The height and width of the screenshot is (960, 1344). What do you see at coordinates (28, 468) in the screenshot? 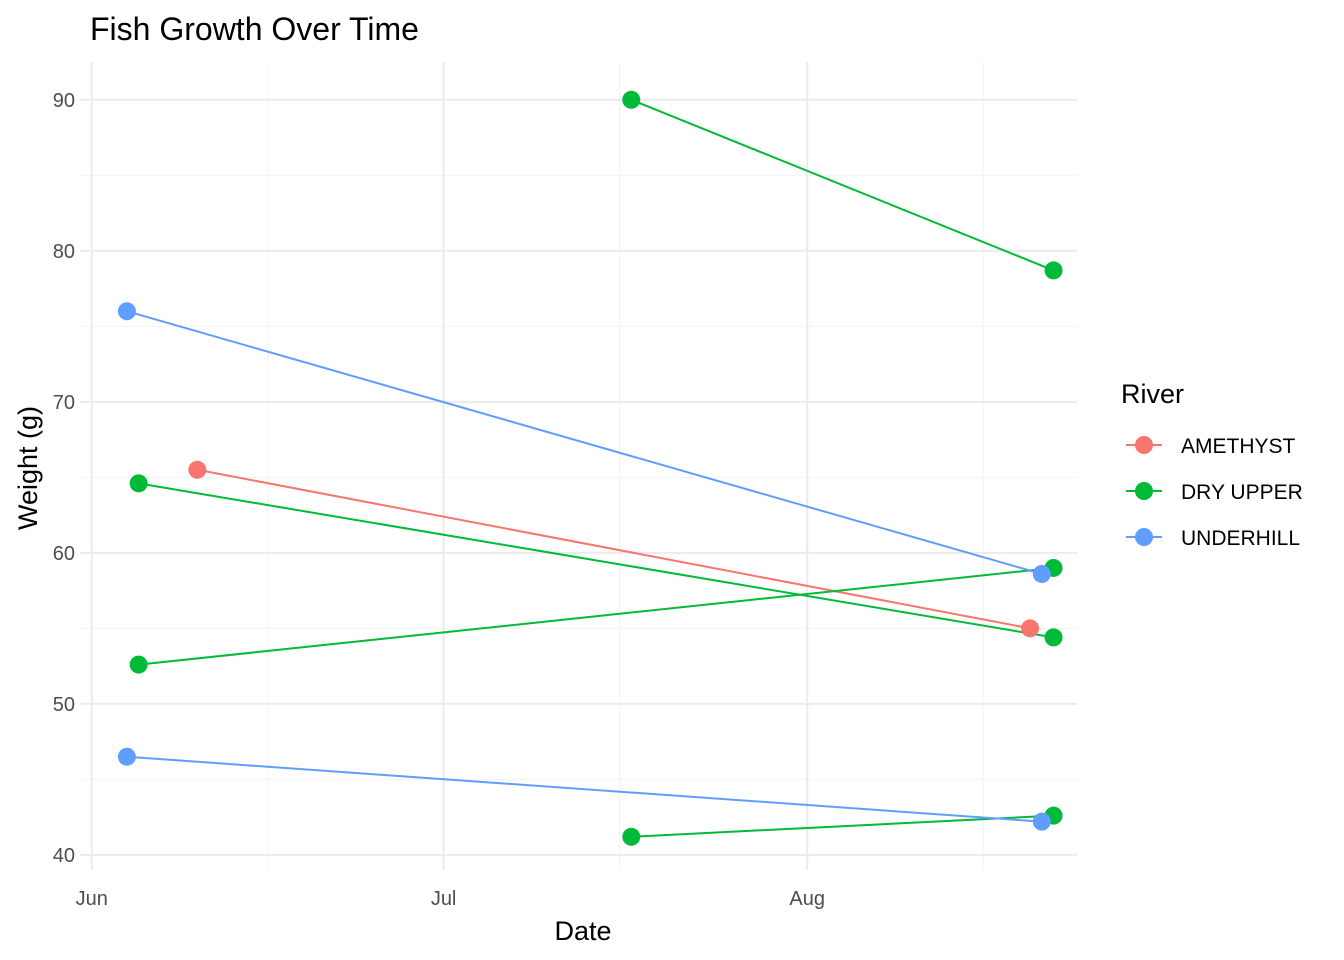
I see `y-axis-title: Weight (g)` at bounding box center [28, 468].